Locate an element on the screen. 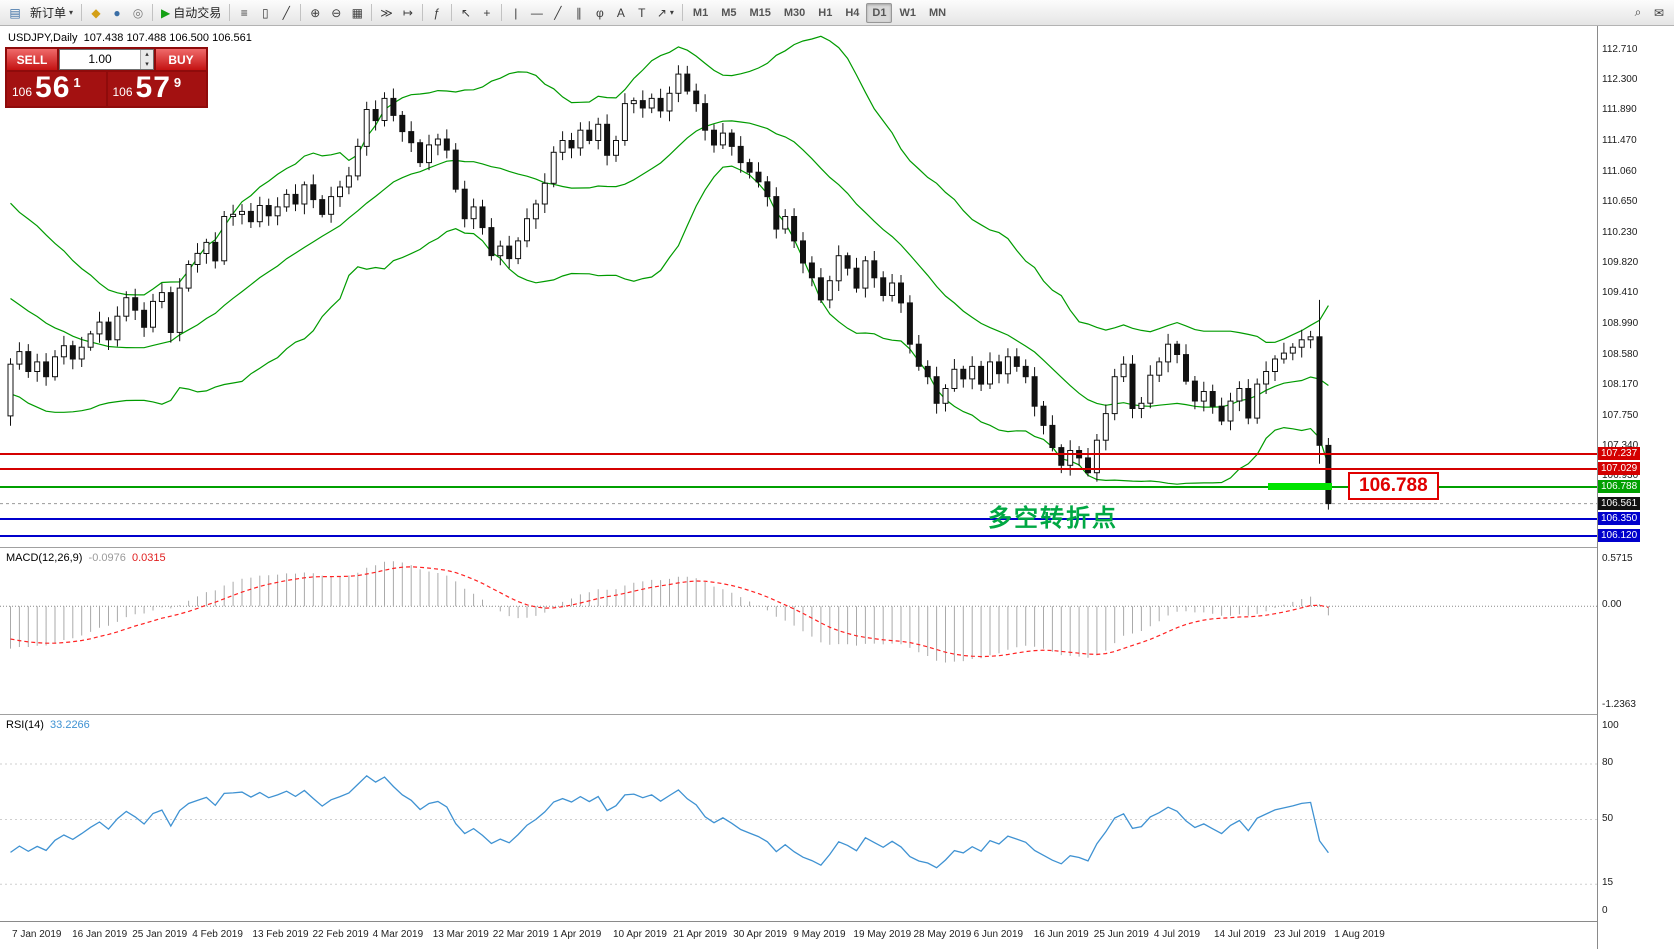  timeframe-mn: MN is located at coordinates (937, 12).